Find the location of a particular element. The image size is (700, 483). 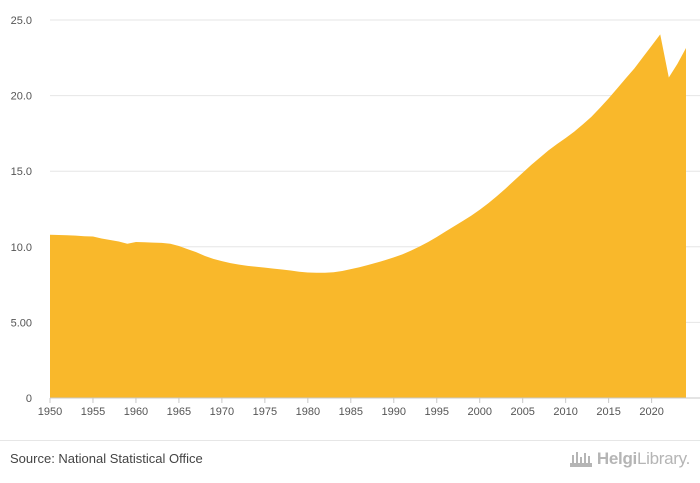

brand-name-light: Library. is located at coordinates (663, 458).